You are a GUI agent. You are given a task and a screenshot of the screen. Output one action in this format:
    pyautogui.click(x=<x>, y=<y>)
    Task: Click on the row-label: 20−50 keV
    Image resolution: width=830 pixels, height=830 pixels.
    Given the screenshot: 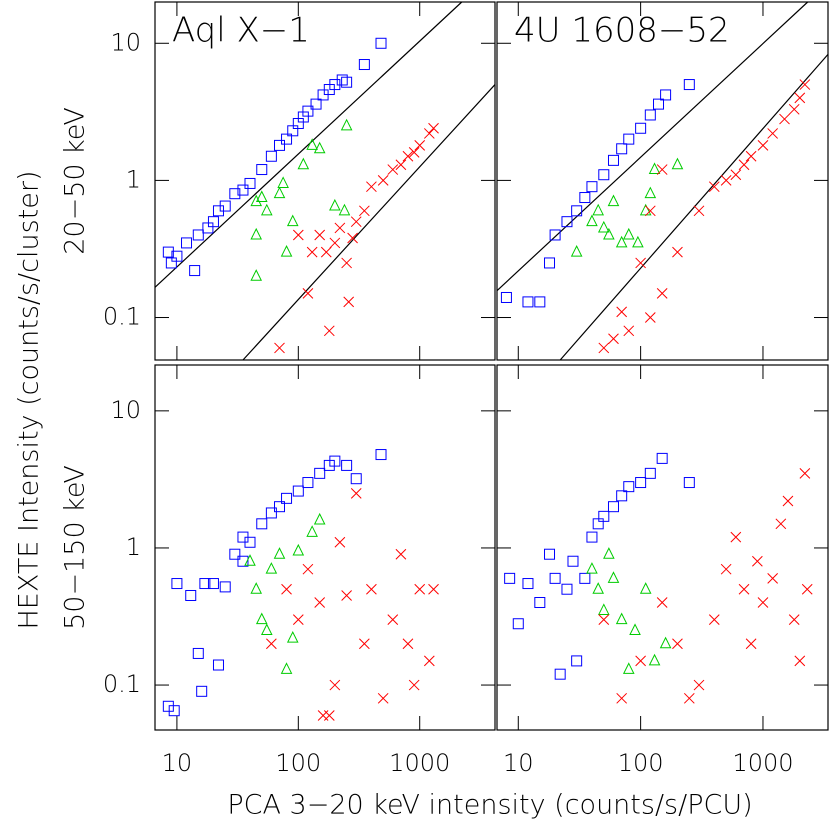 What is the action you would take?
    pyautogui.click(x=75, y=181)
    